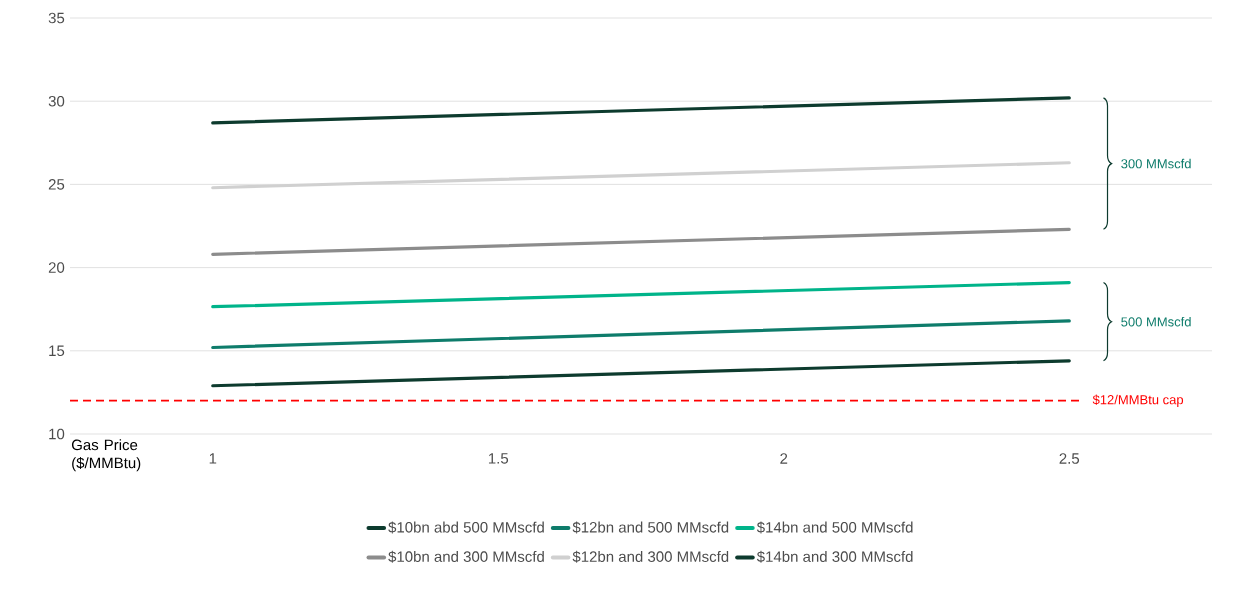  Describe the element at coordinates (106, 455) in the screenshot. I see `x-axis-title: Gas Price ($/MMBtu)` at that location.